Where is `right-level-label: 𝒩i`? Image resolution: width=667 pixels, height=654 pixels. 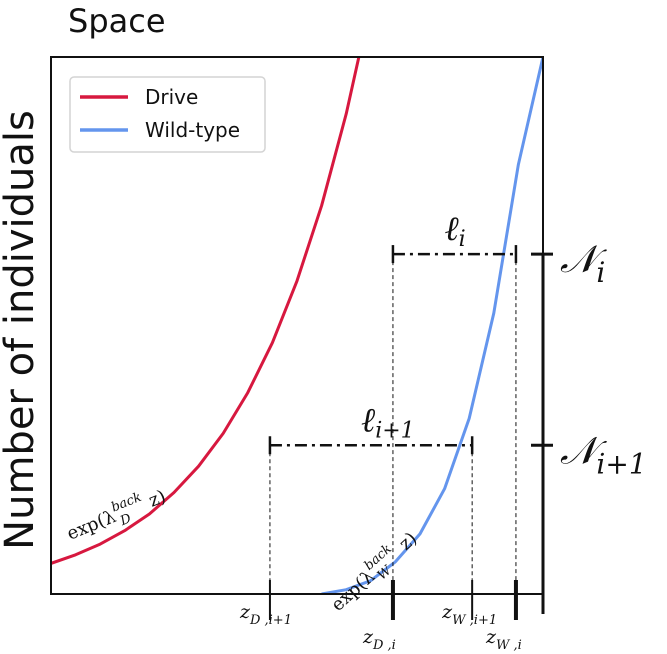
right-level-label: 𝒩i is located at coordinates (584, 263).